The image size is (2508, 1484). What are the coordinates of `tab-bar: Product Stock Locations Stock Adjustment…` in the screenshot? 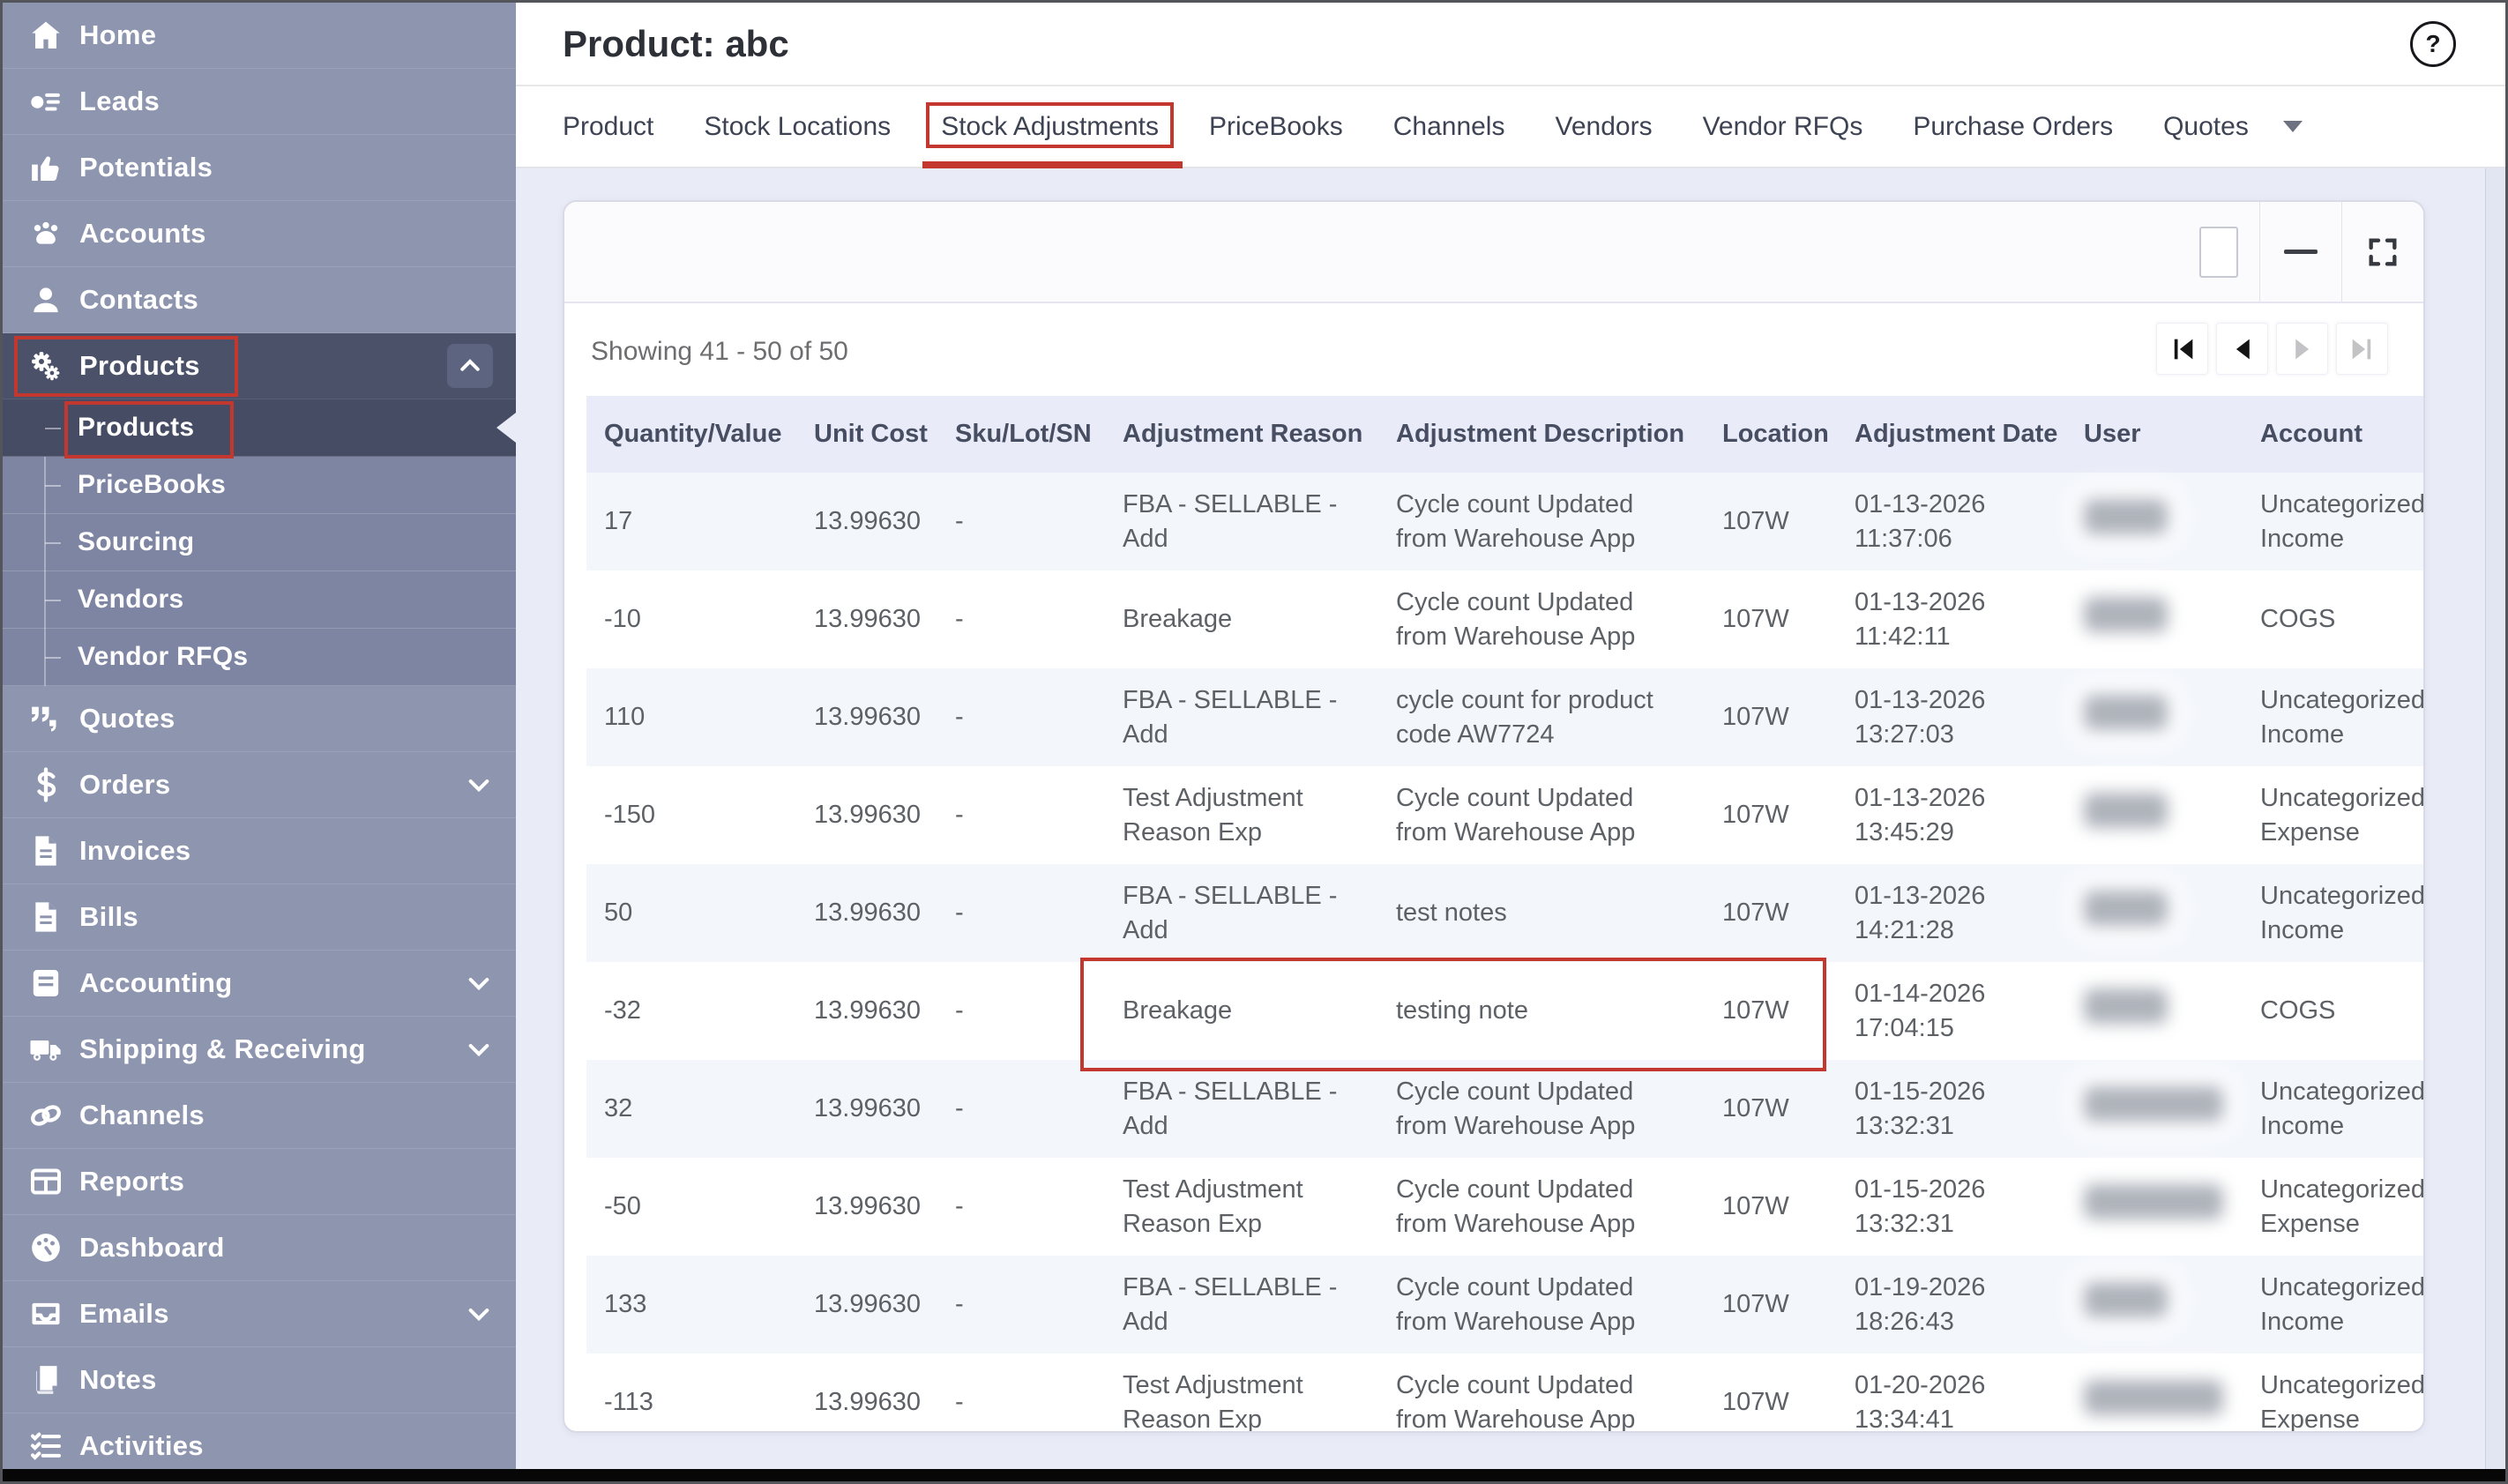 It's located at (1510, 127).